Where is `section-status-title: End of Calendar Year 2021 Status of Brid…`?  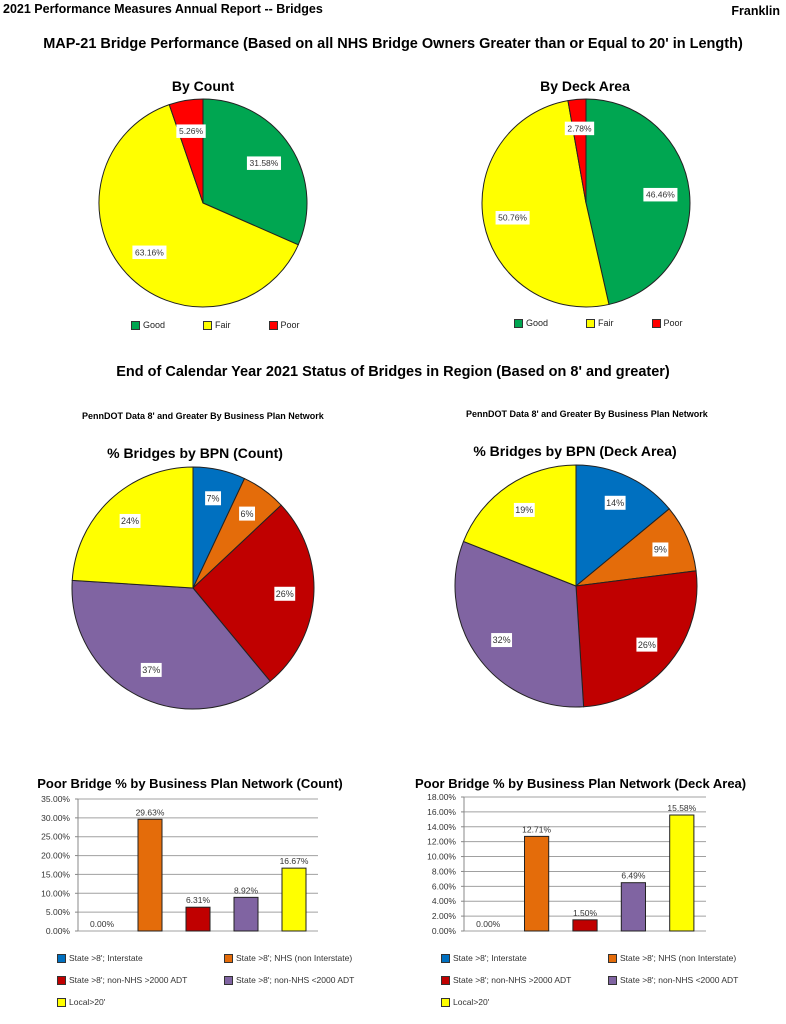 section-status-title: End of Calendar Year 2021 Status of Brid… is located at coordinates (393, 372).